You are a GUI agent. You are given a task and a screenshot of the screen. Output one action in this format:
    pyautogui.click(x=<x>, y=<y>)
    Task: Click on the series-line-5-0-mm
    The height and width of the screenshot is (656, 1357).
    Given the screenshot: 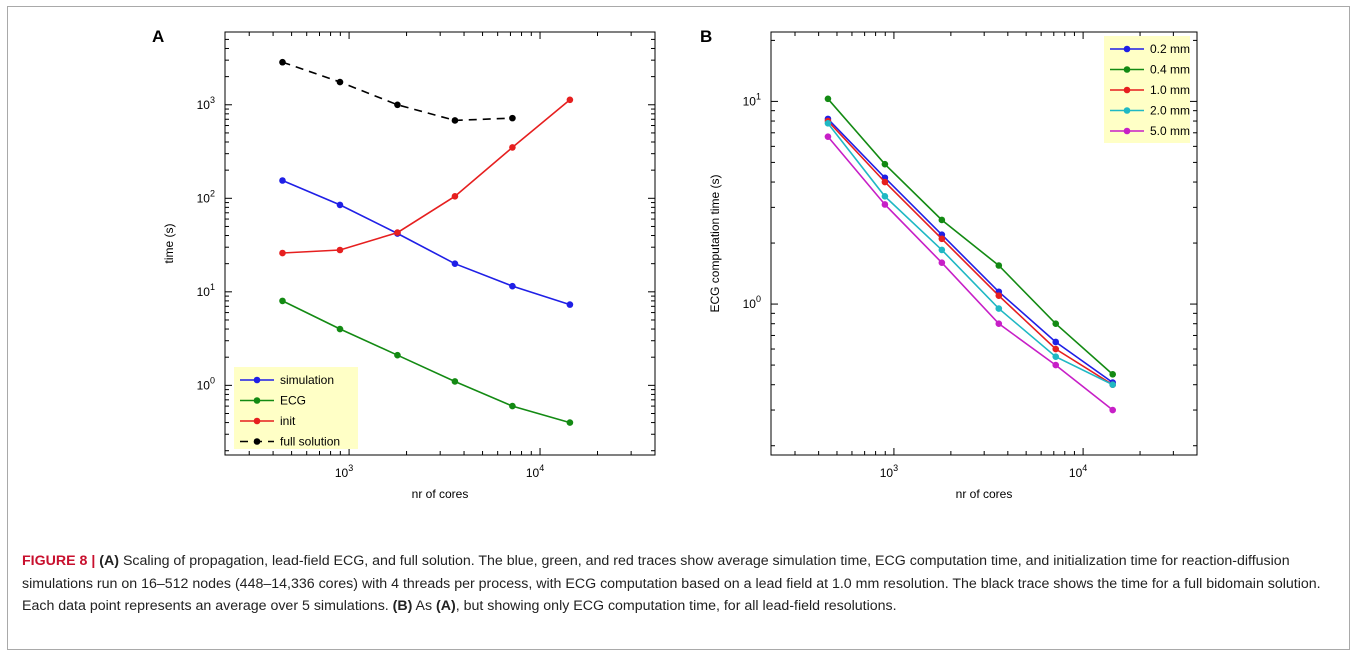 What is the action you would take?
    pyautogui.click(x=970, y=273)
    